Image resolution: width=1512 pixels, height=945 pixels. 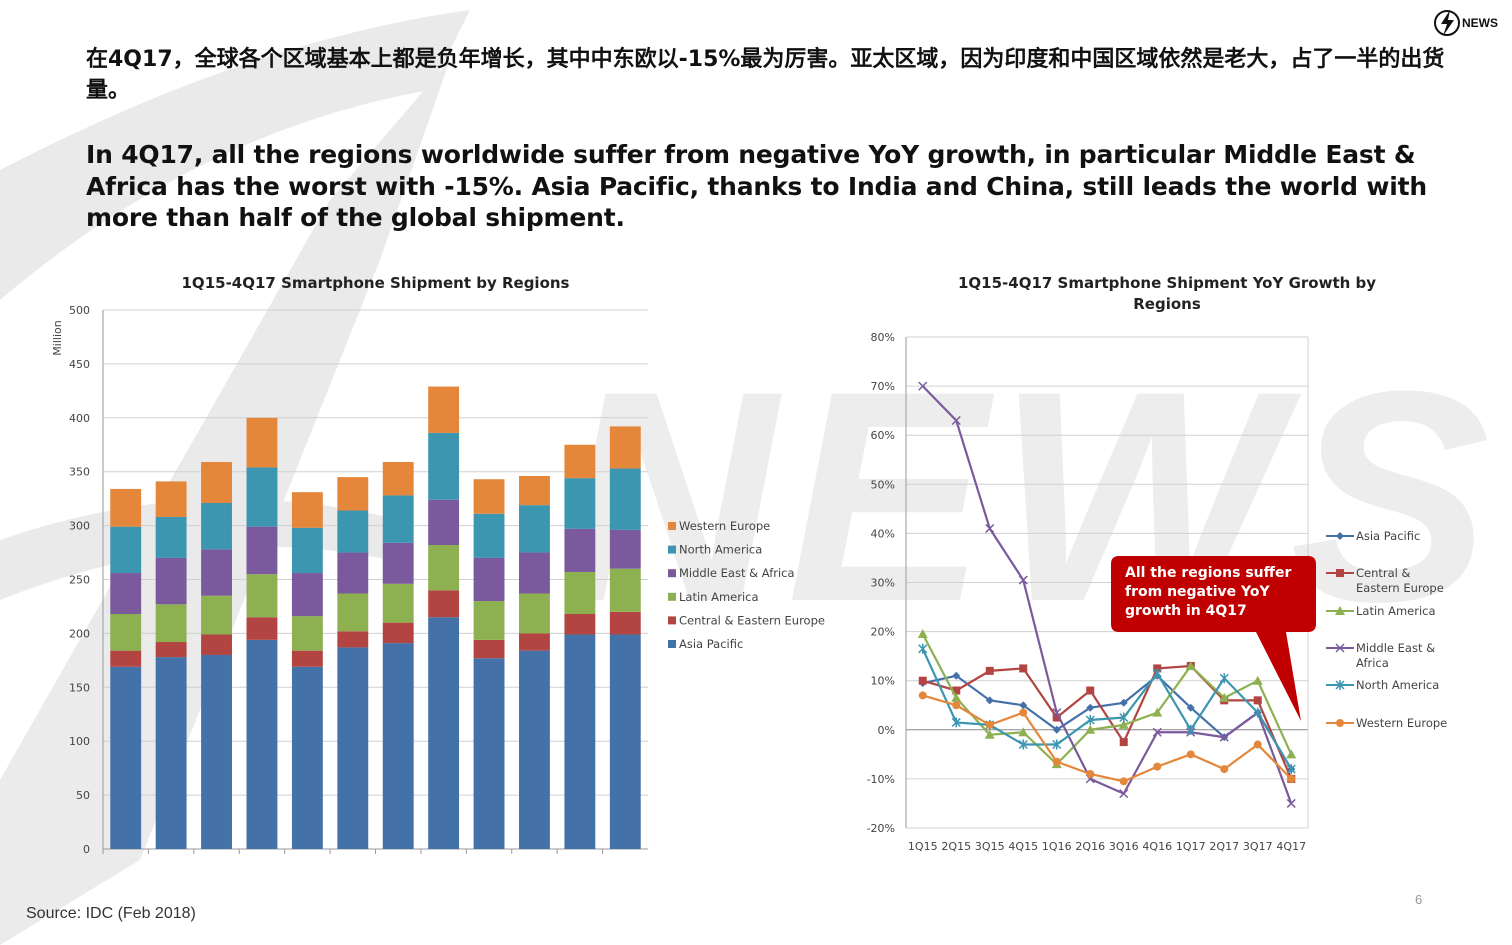 I want to click on legend-marker-western-europe, so click(x=1340, y=723).